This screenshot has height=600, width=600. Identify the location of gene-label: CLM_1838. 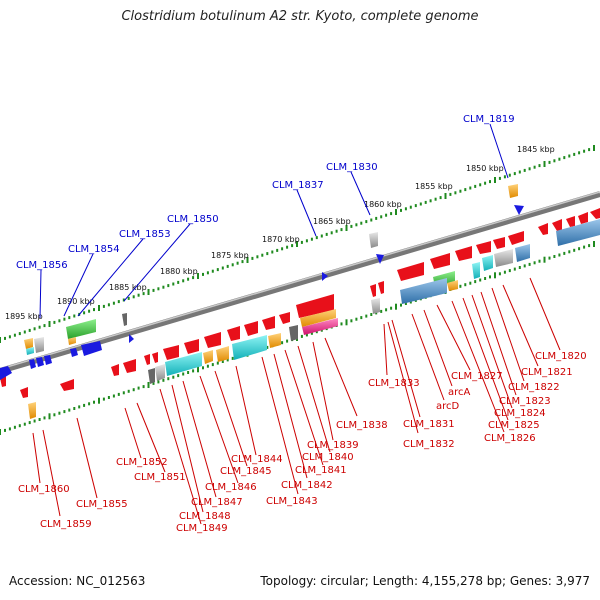
(362, 425).